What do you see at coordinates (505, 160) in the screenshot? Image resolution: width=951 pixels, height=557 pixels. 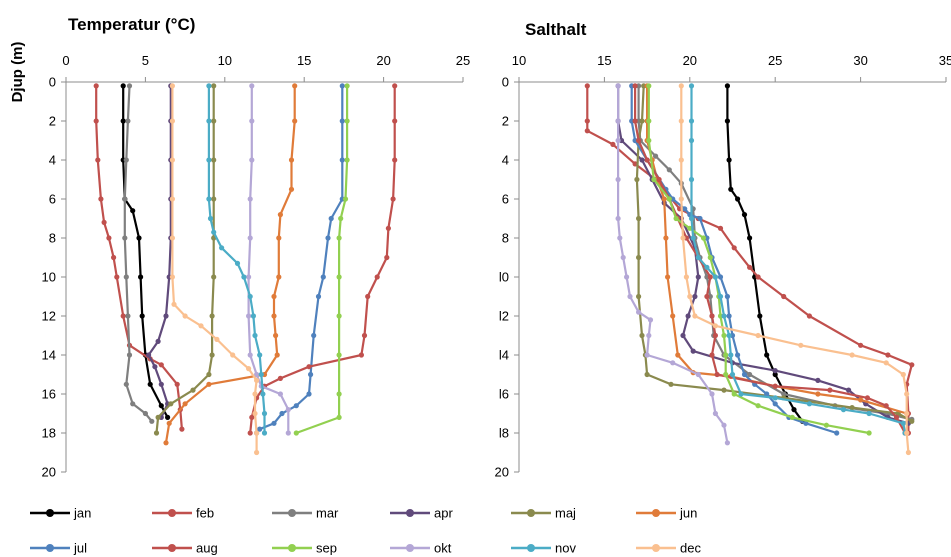 I see `y-tick-label: 4` at bounding box center [505, 160].